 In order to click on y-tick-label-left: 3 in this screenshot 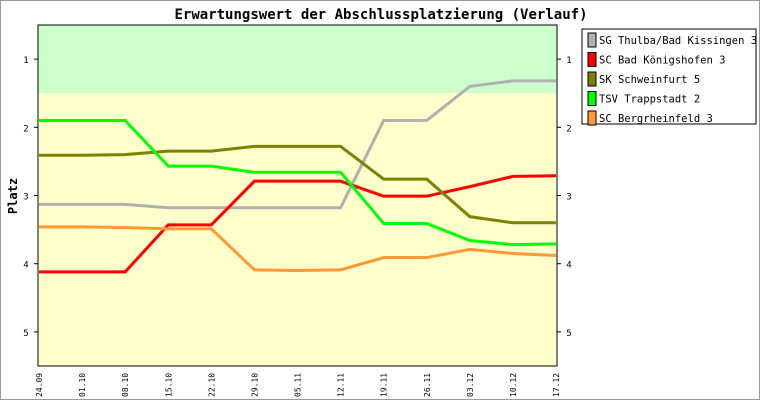, I will do `click(25, 198)`.